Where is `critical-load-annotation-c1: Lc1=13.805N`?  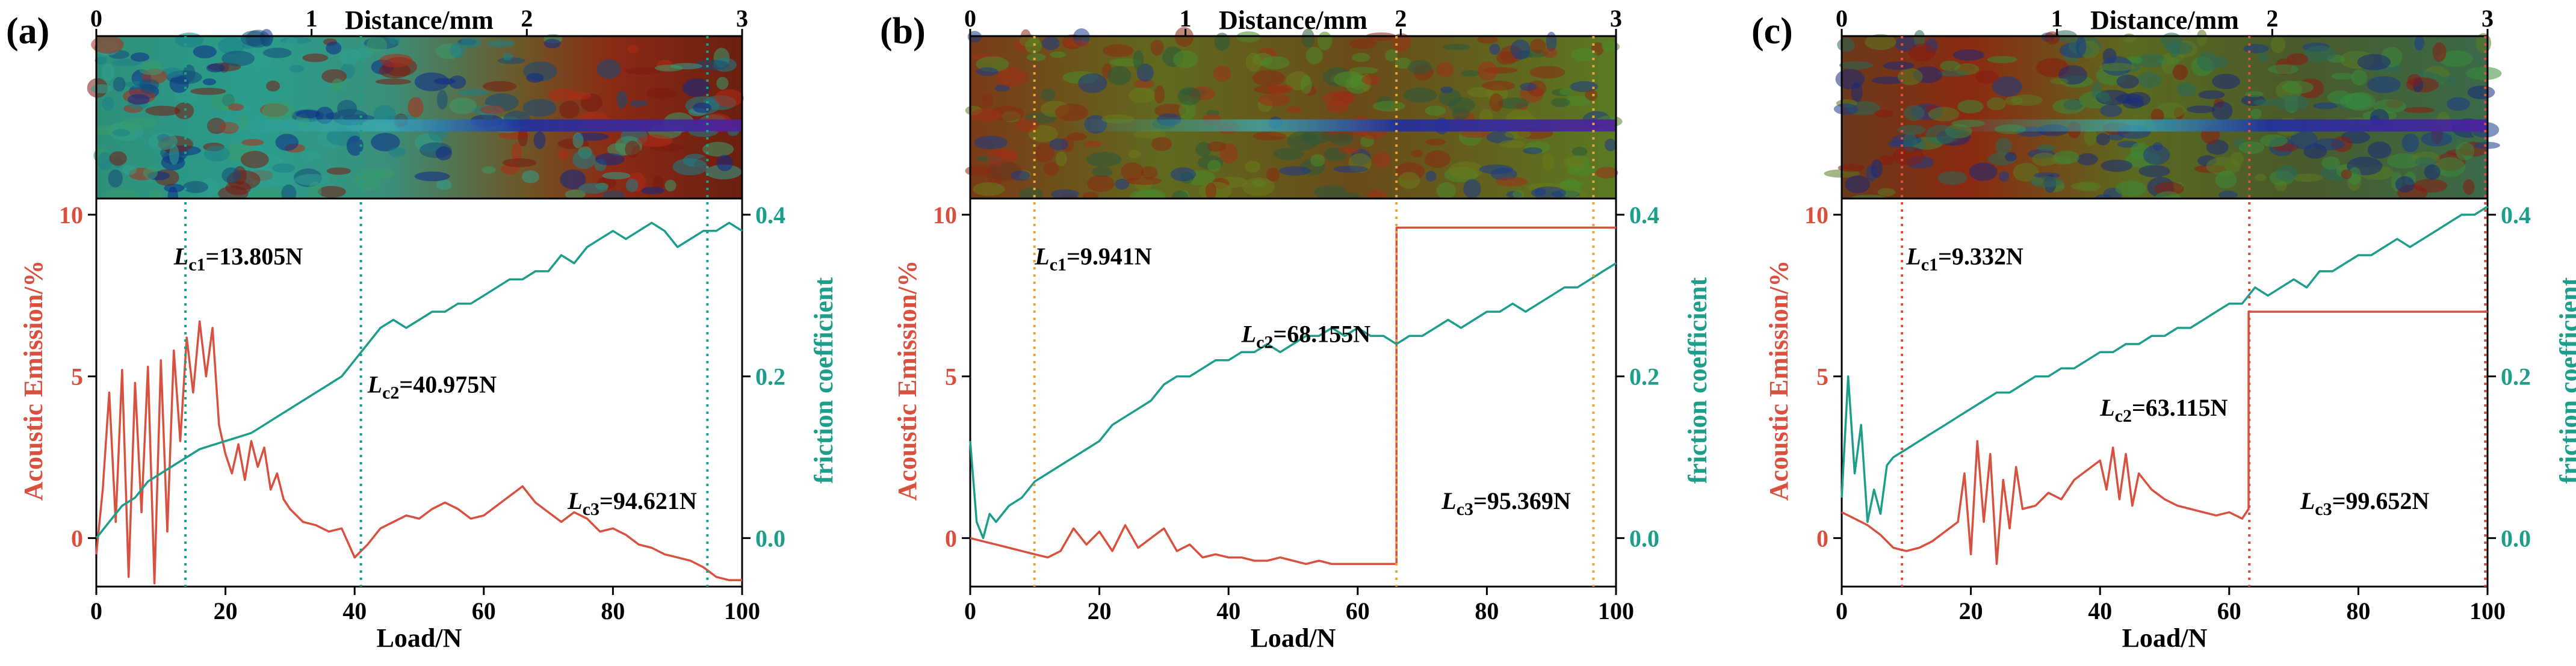
critical-load-annotation-c1: Lc1=13.805N is located at coordinates (238, 259).